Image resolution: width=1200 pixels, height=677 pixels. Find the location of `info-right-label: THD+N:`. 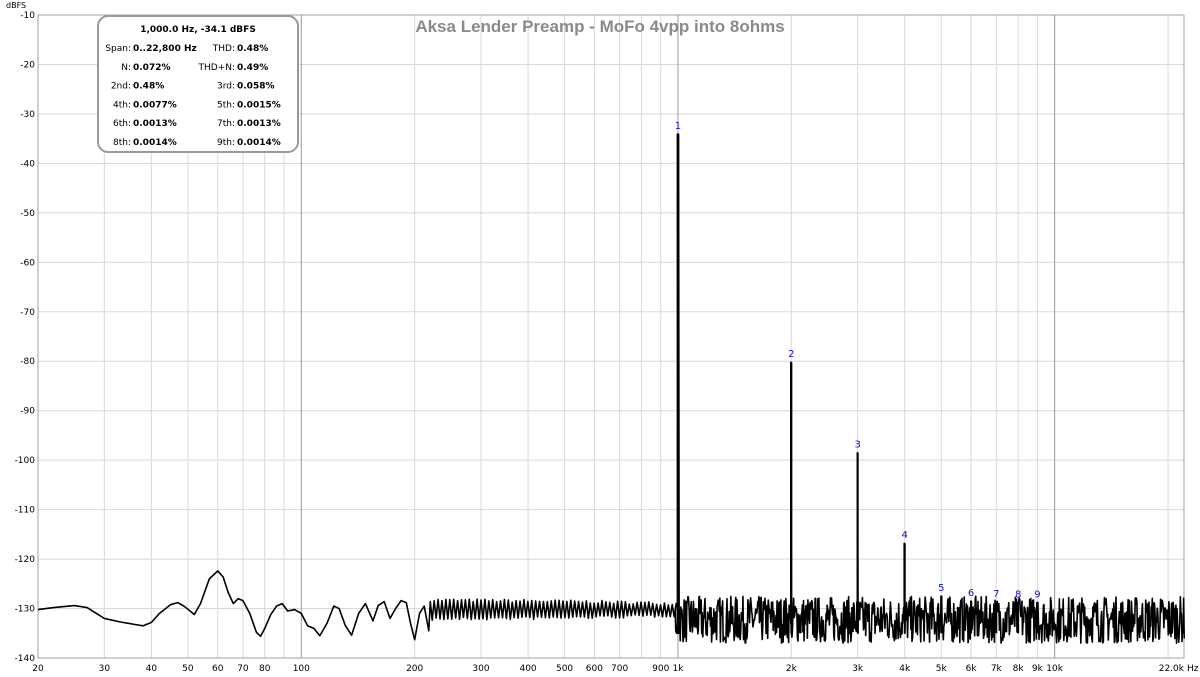

info-right-label: THD+N: is located at coordinates (216, 68).